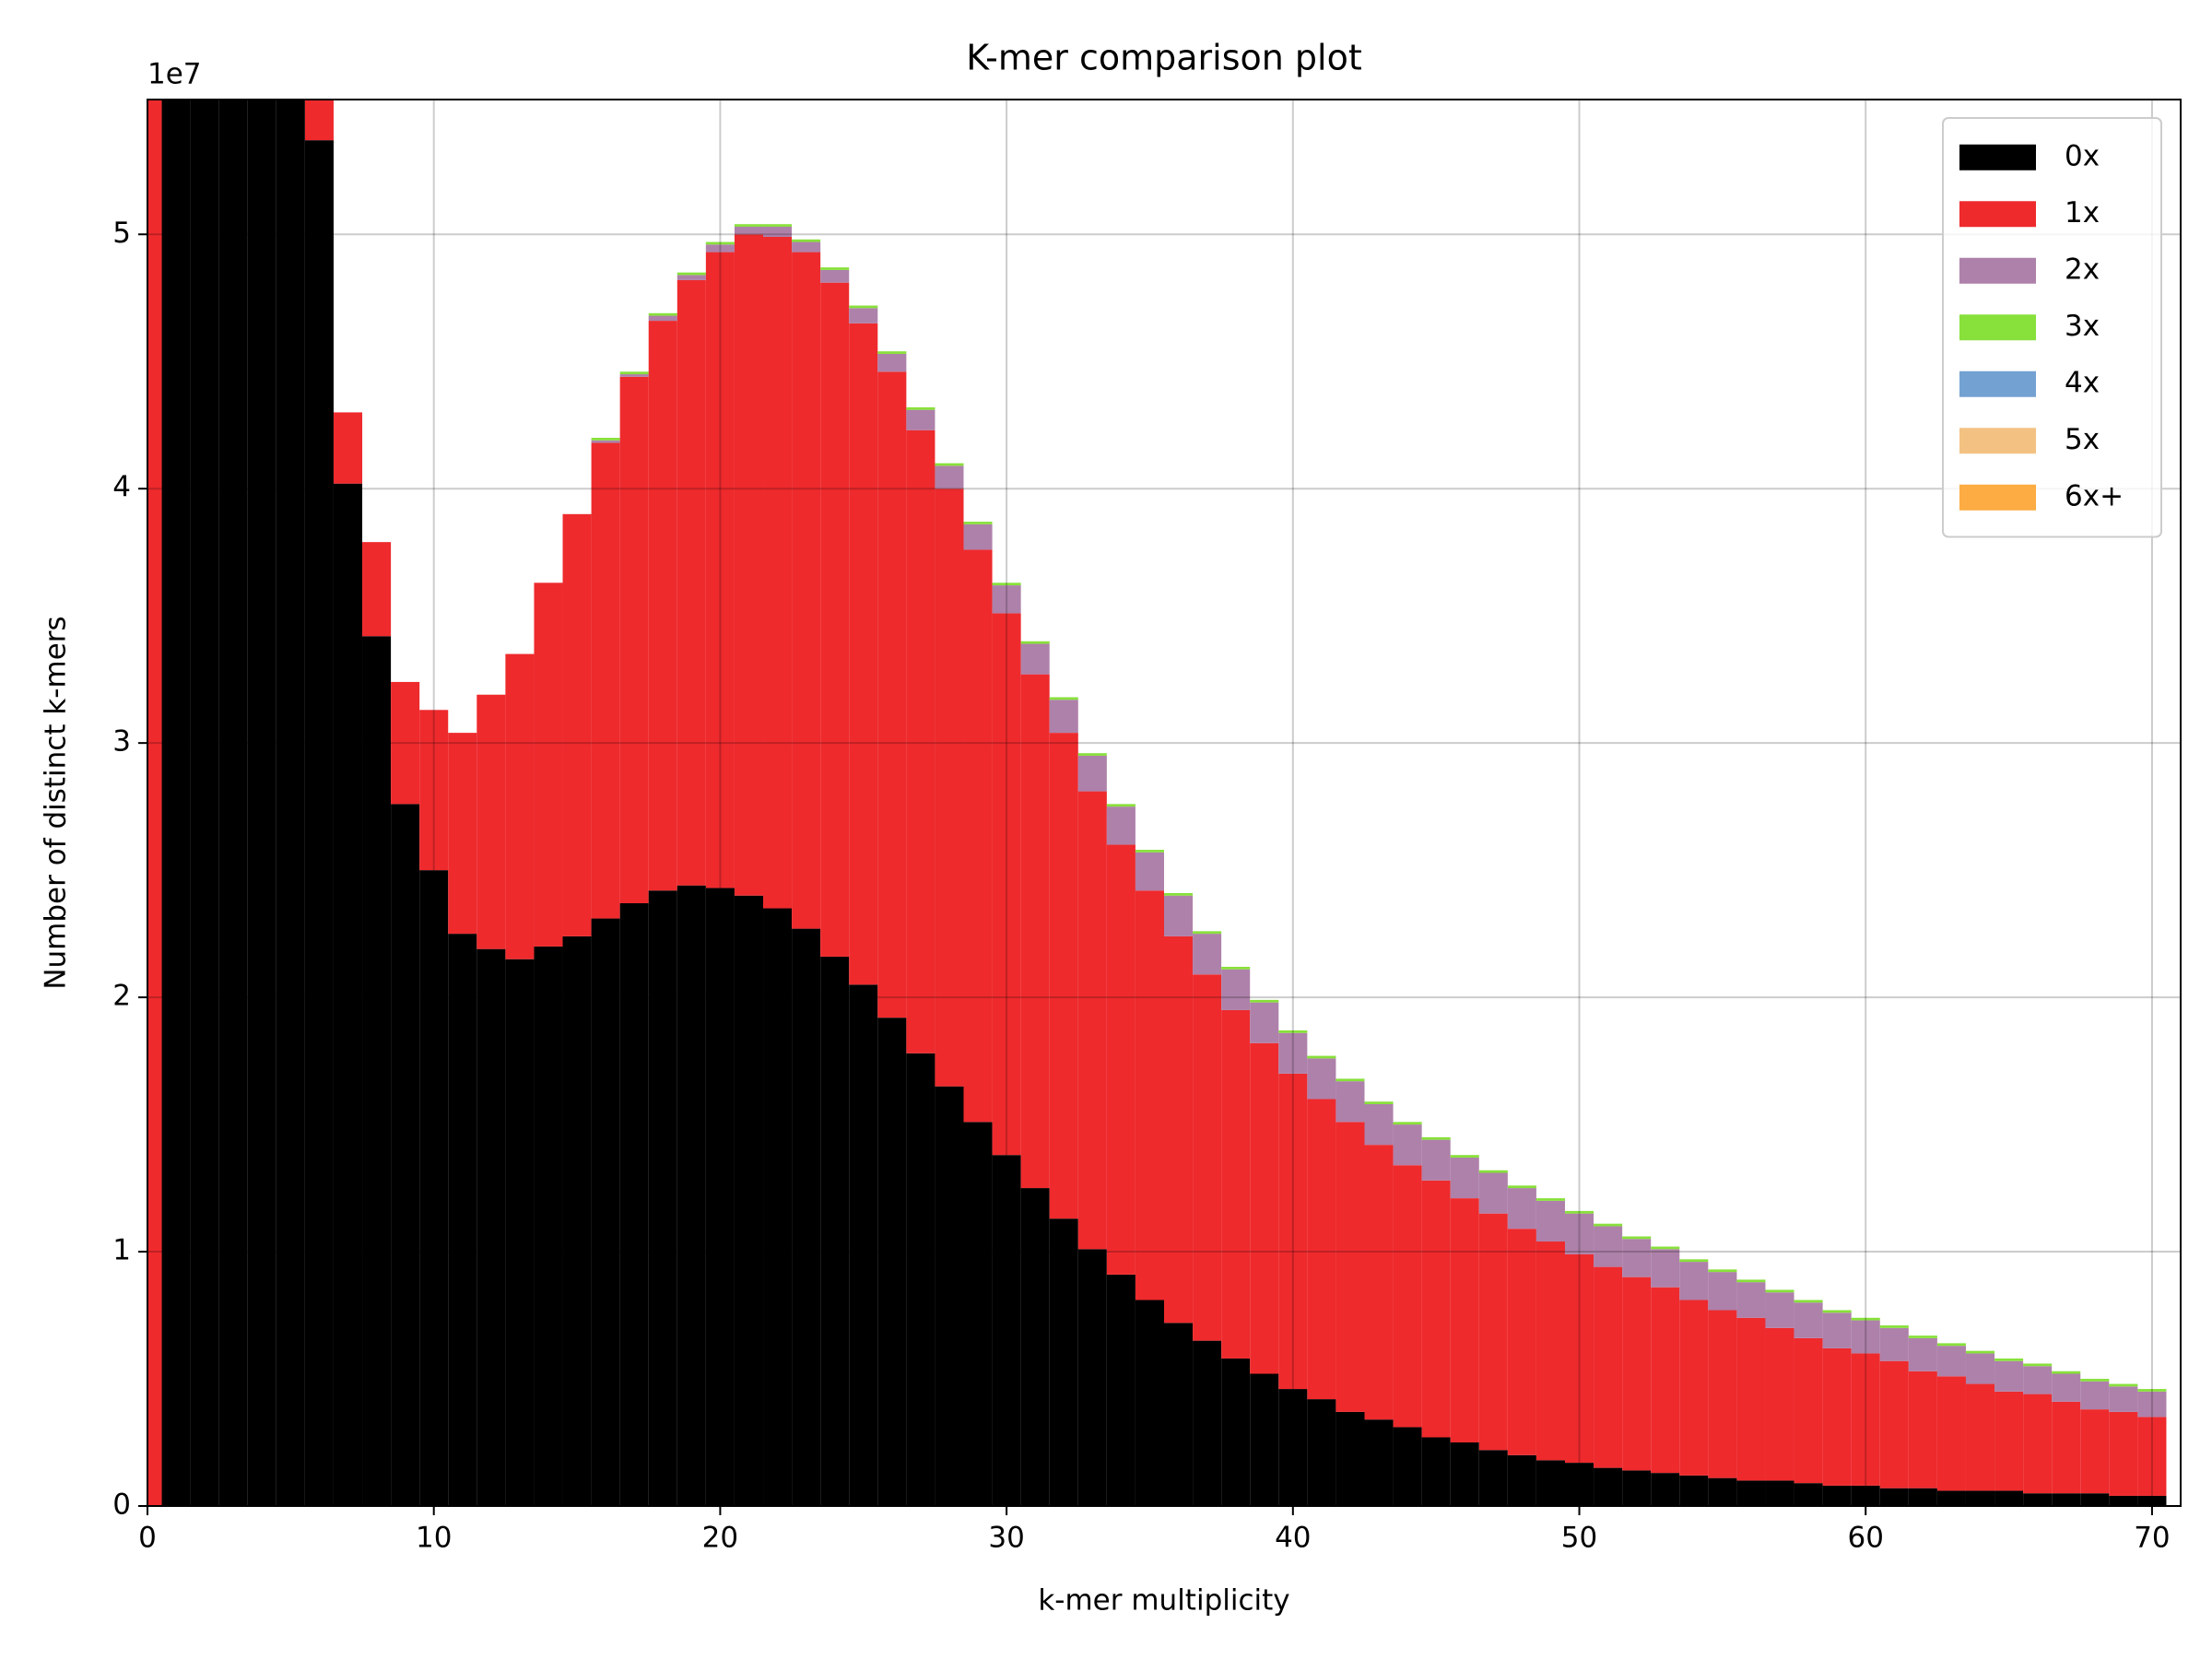  I want to click on x-tick-label: 20, so click(720, 1538).